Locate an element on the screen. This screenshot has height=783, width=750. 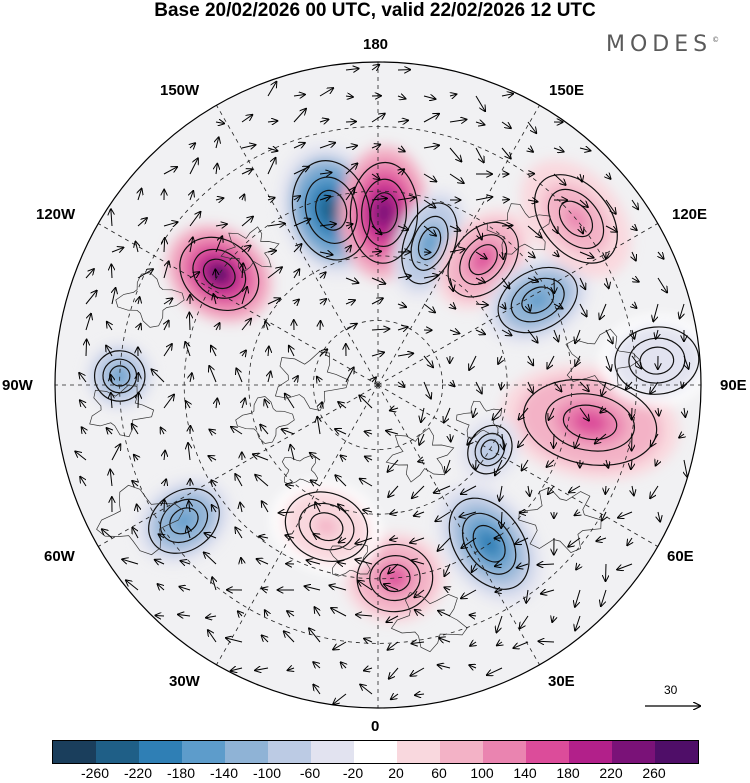
colorbar-tick-label: 260 is located at coordinates (654, 773).